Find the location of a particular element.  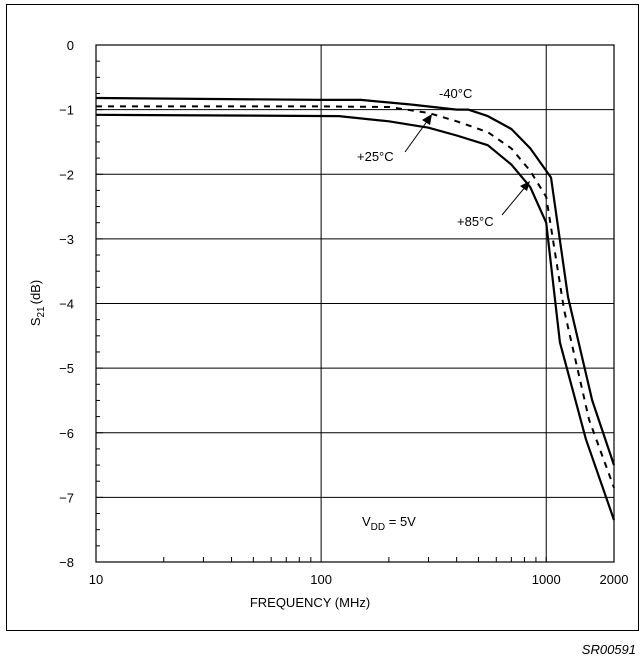

label-plus-25c: +25°C is located at coordinates (375, 156).